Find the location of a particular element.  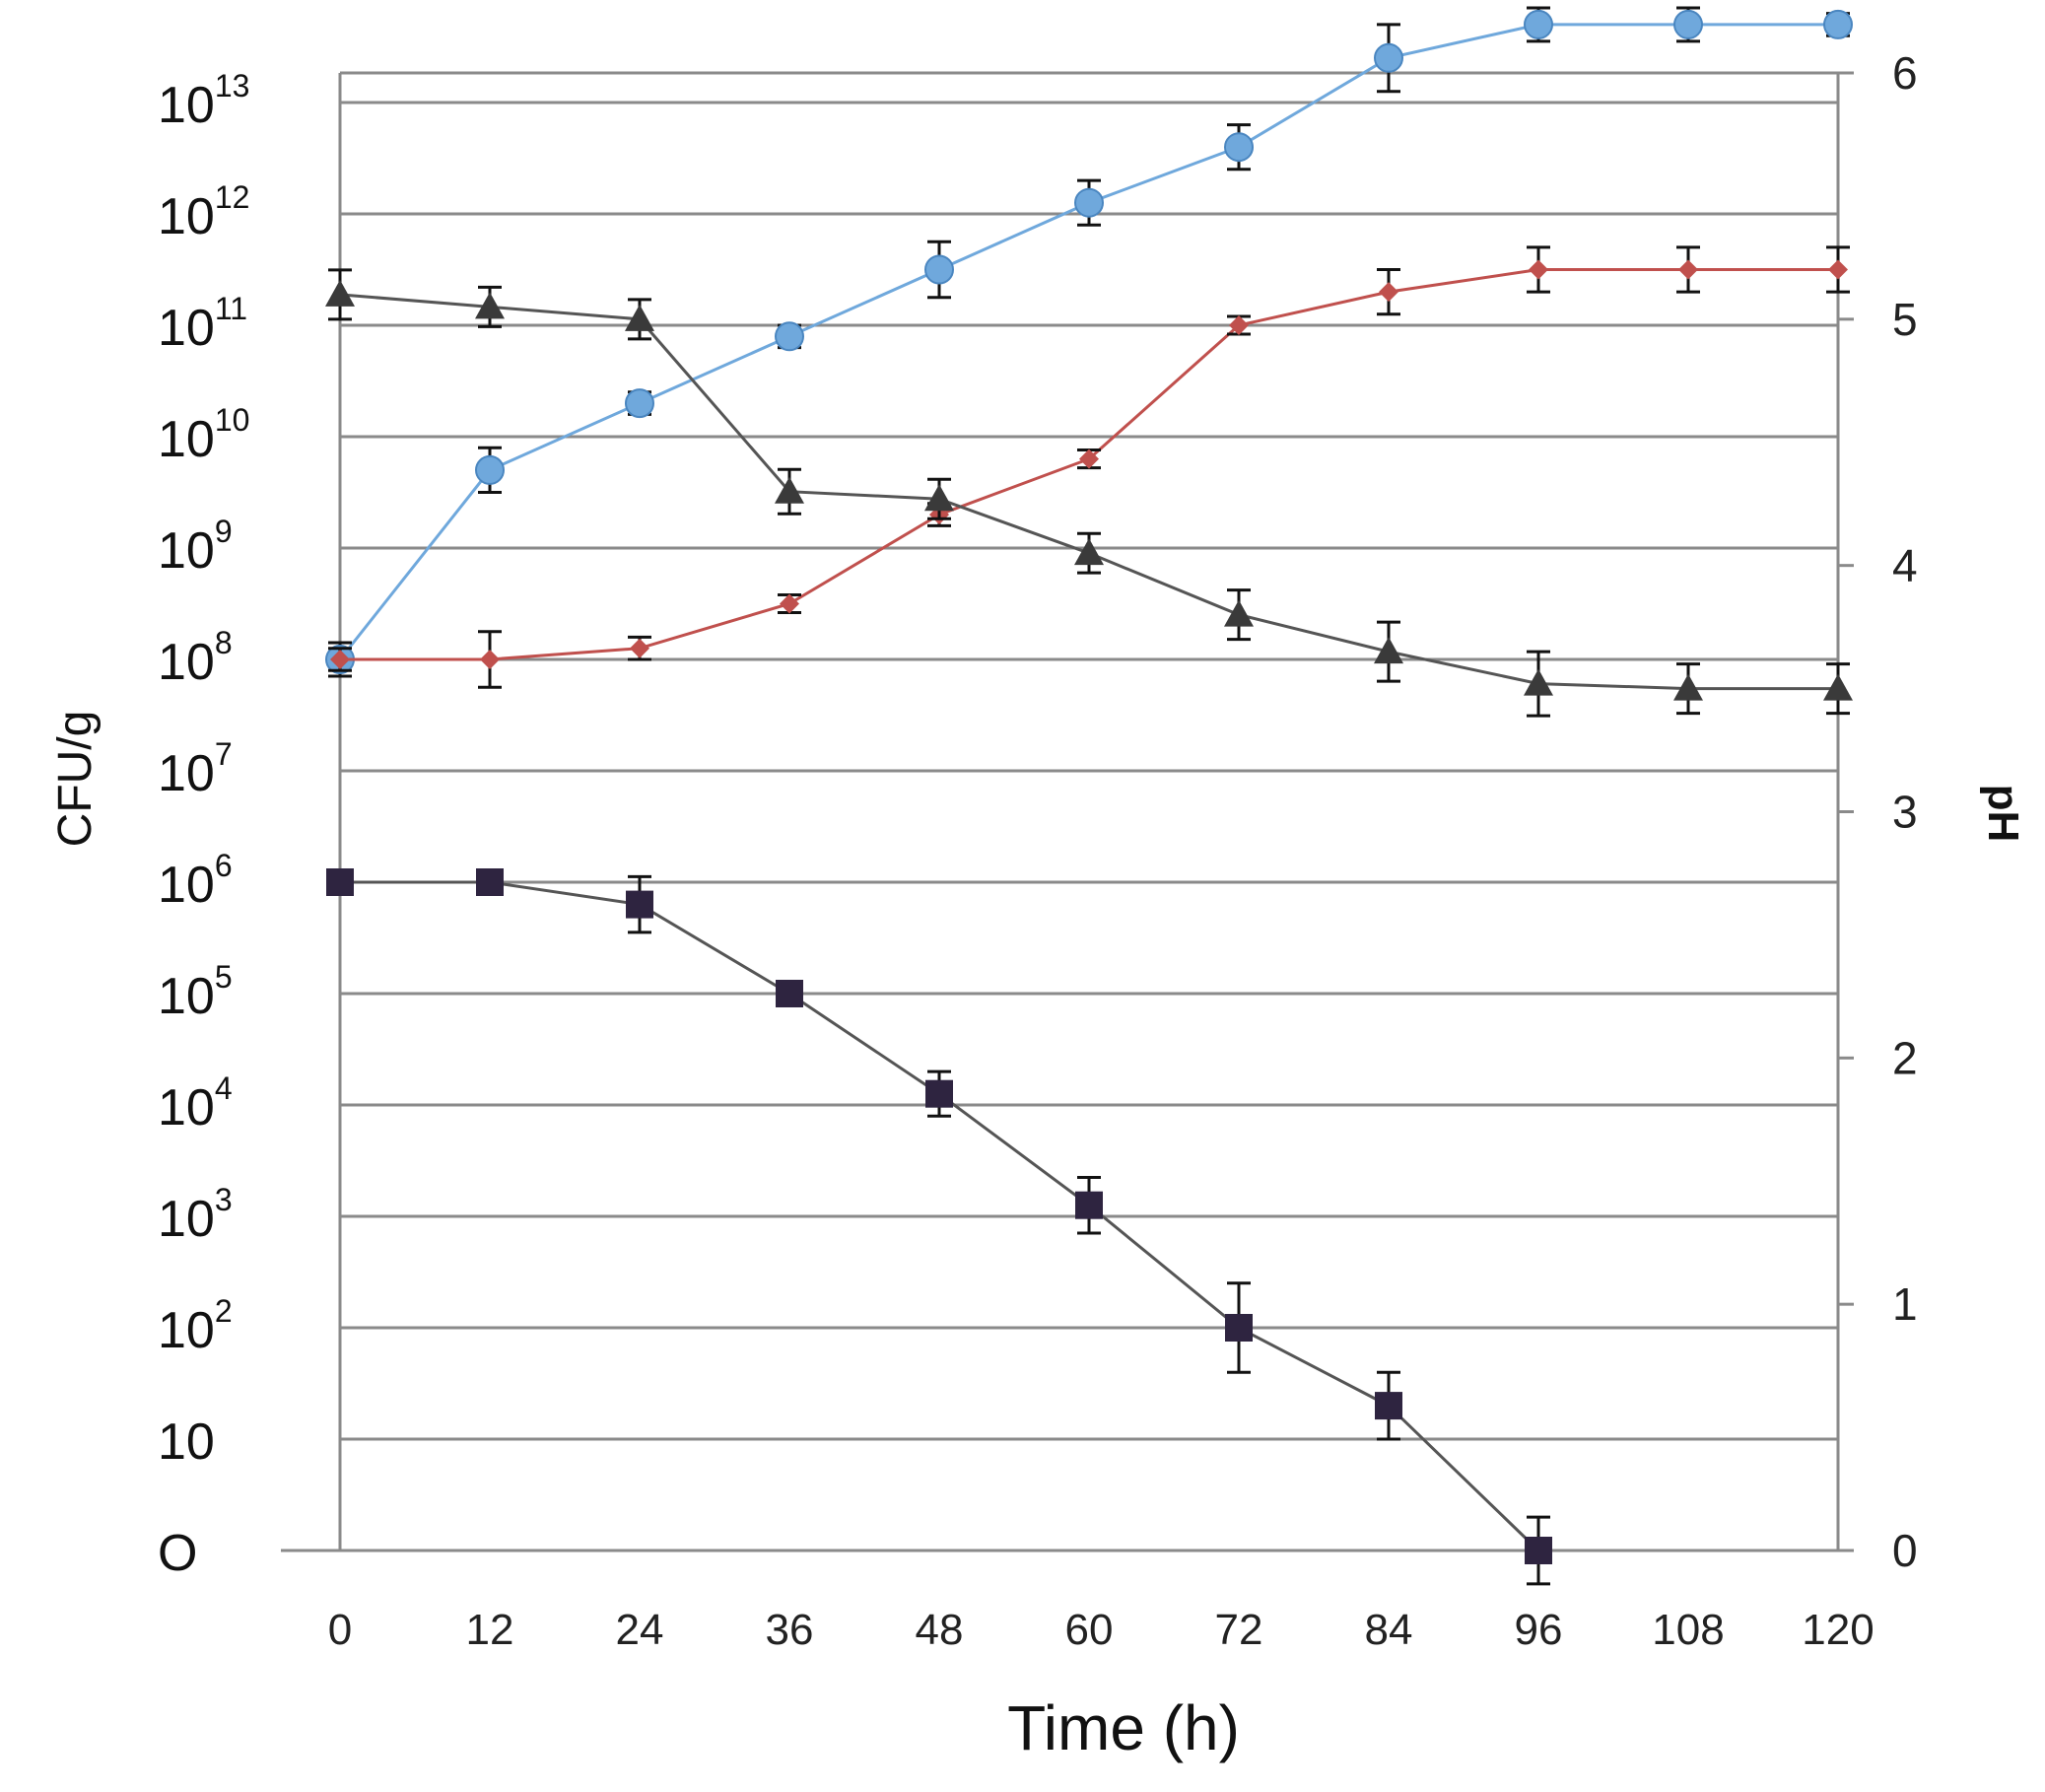

right-tick-label: 6 is located at coordinates (1905, 73).